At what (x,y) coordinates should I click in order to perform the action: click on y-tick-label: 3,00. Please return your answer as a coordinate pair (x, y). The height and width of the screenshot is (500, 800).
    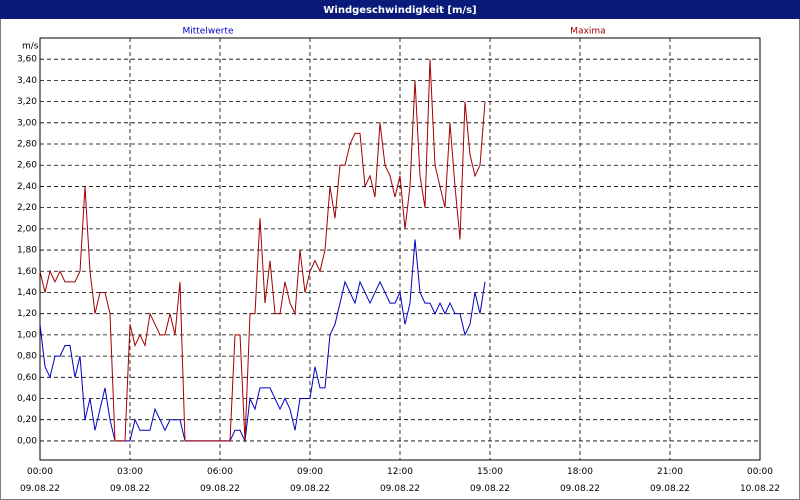
    Looking at the image, I should click on (27, 123).